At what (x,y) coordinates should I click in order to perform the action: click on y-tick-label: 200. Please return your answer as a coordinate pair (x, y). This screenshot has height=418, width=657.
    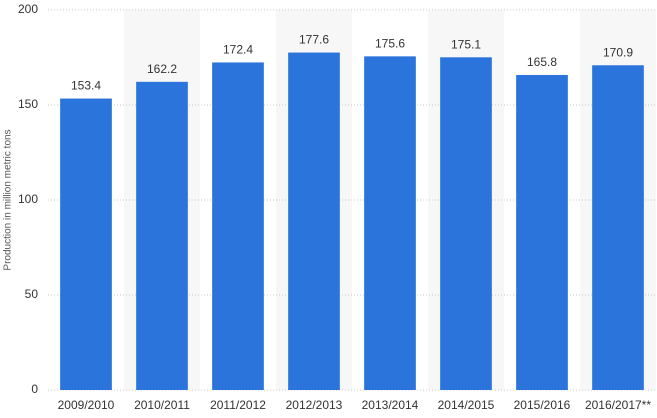
    Looking at the image, I should click on (28, 9).